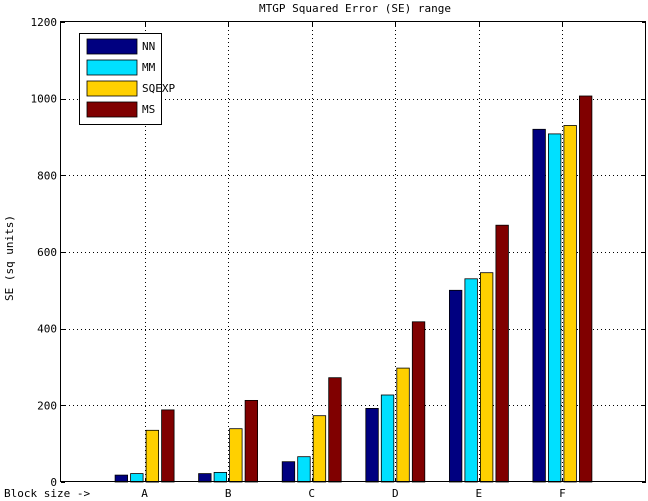 This screenshot has height=501, width=648. I want to click on legend-label: SQEXP, so click(158, 88).